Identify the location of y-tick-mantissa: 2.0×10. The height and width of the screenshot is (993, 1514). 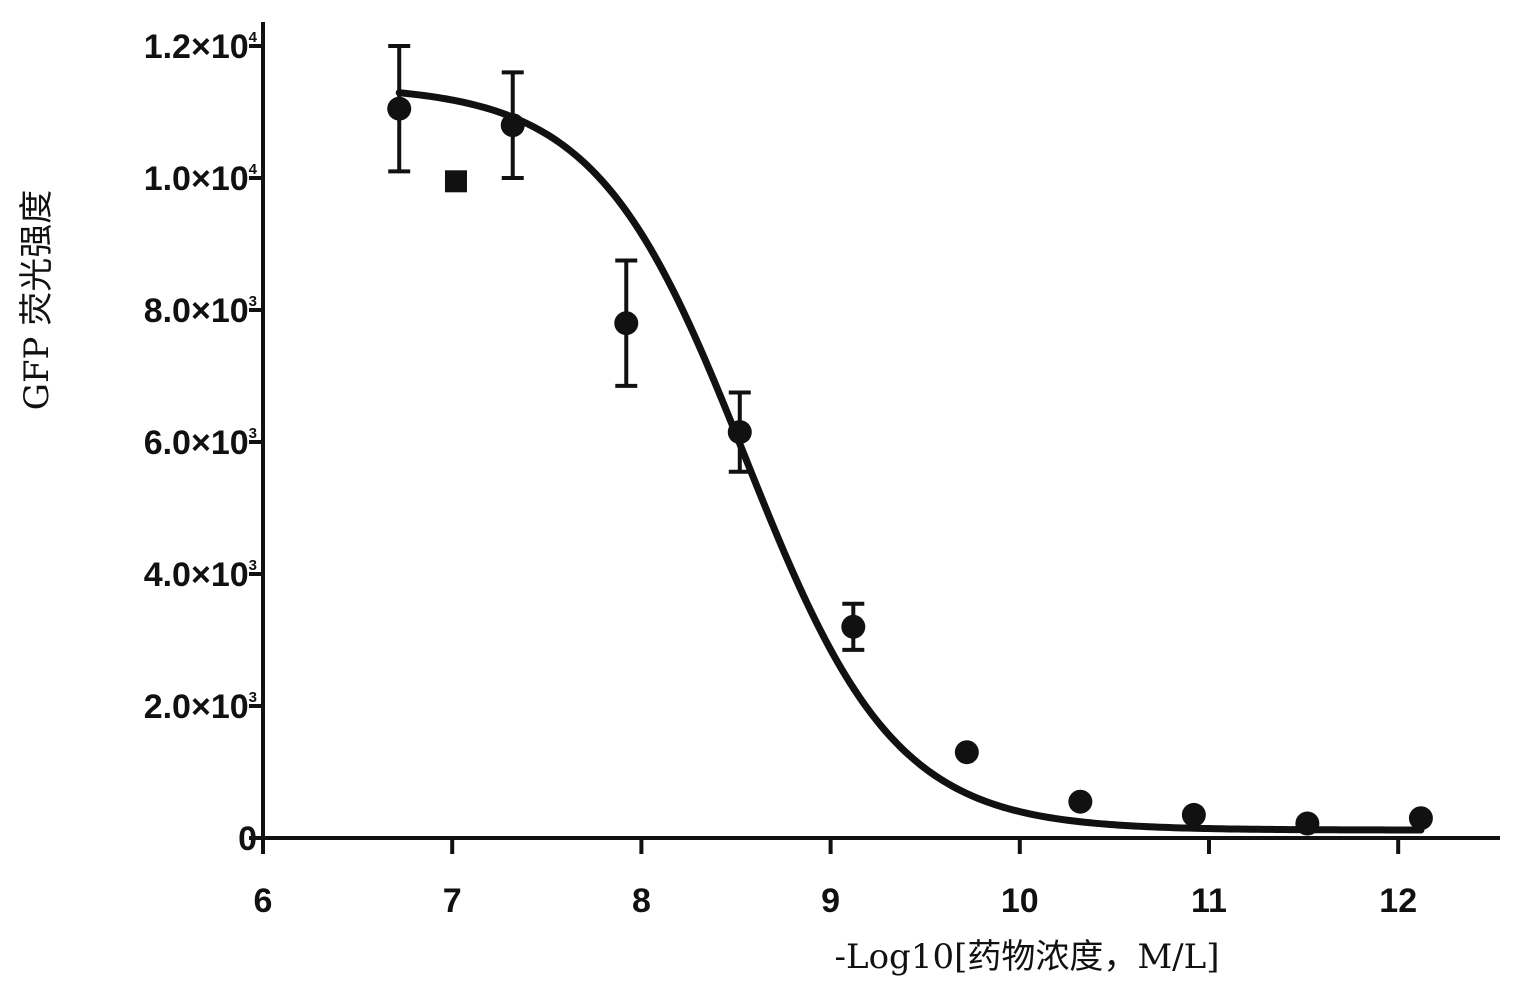
(196, 707).